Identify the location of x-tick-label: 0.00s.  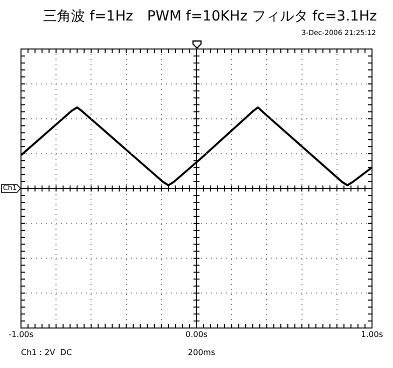
(197, 334).